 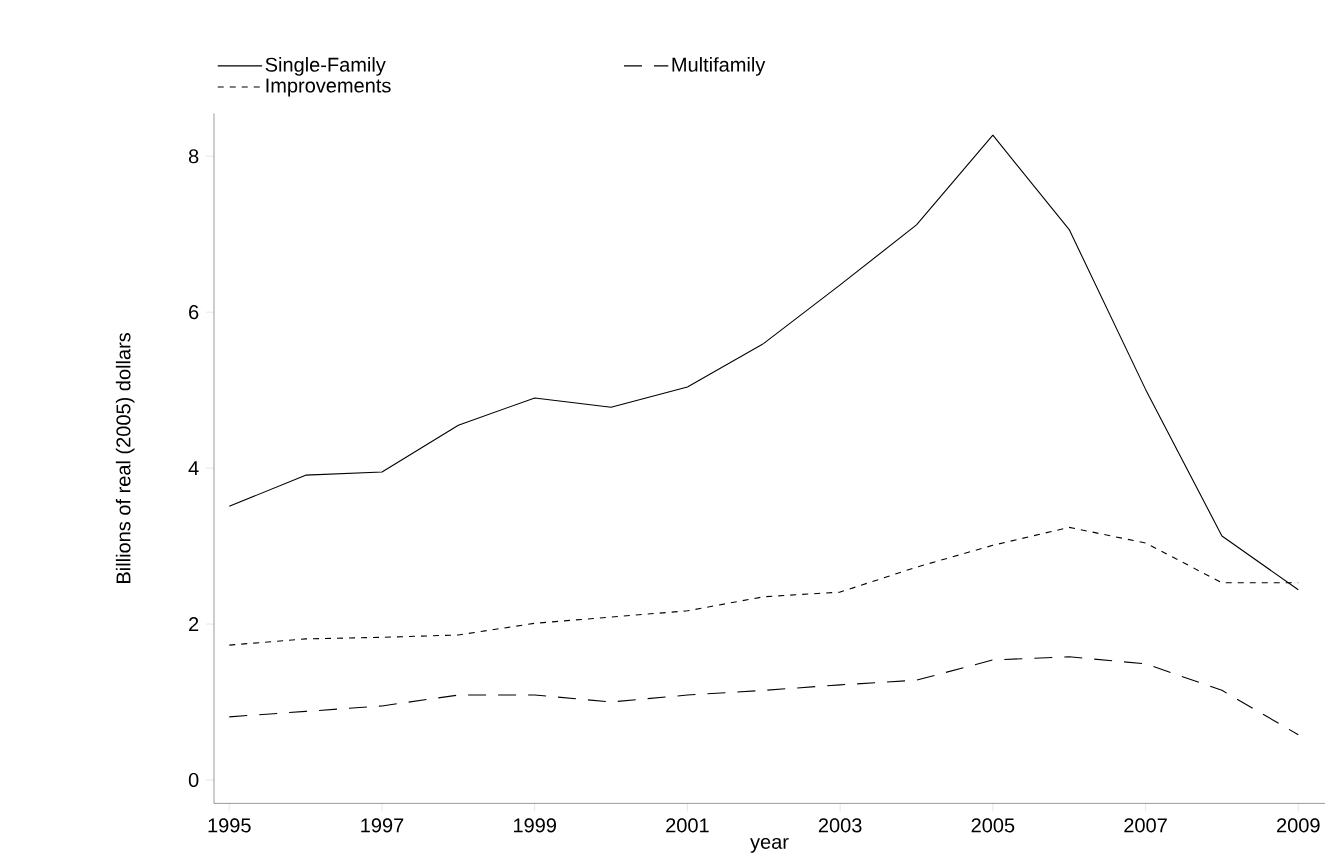 What do you see at coordinates (382, 825) in the screenshot?
I see `x-tick-label: 1997` at bounding box center [382, 825].